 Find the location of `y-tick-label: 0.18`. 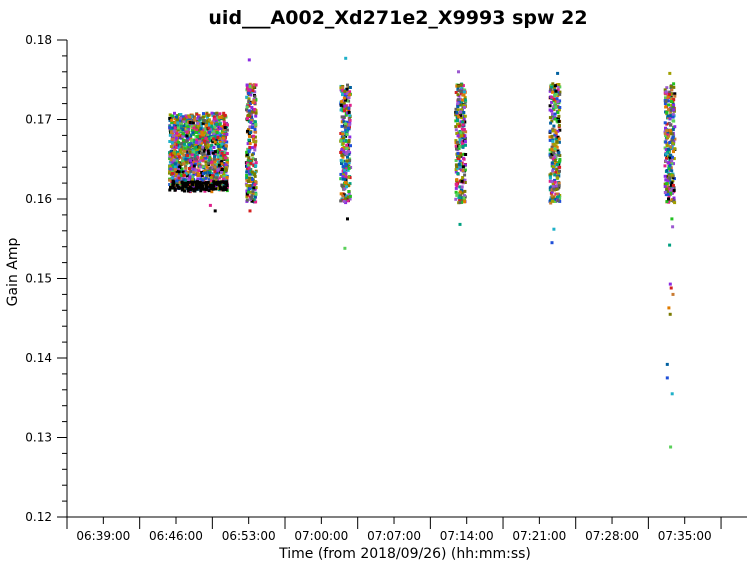

y-tick-label: 0.18 is located at coordinates (38, 40).